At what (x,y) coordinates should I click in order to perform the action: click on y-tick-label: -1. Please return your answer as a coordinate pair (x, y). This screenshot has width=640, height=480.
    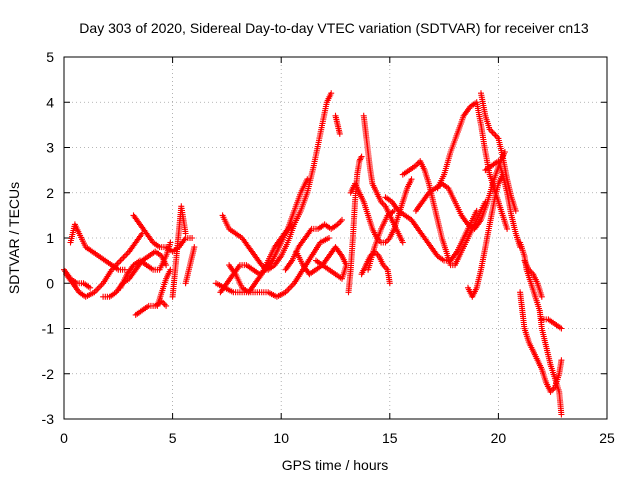
    Looking at the image, I should click on (48, 329).